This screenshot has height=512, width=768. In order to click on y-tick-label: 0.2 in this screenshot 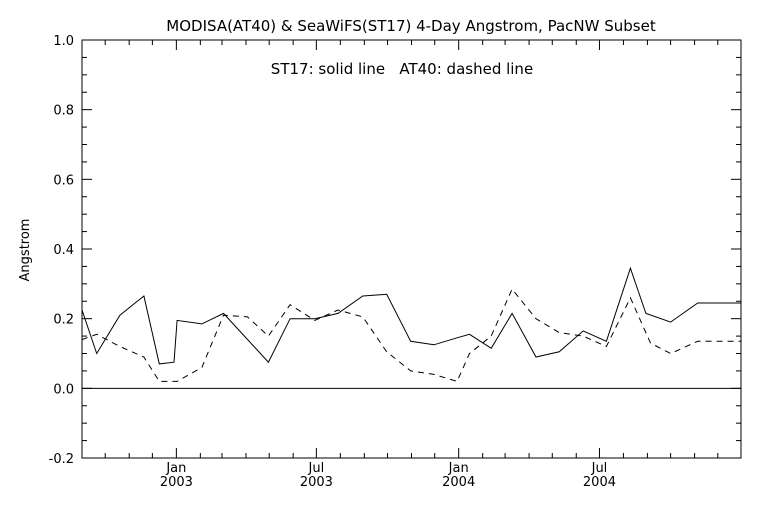, I will do `click(63, 320)`.